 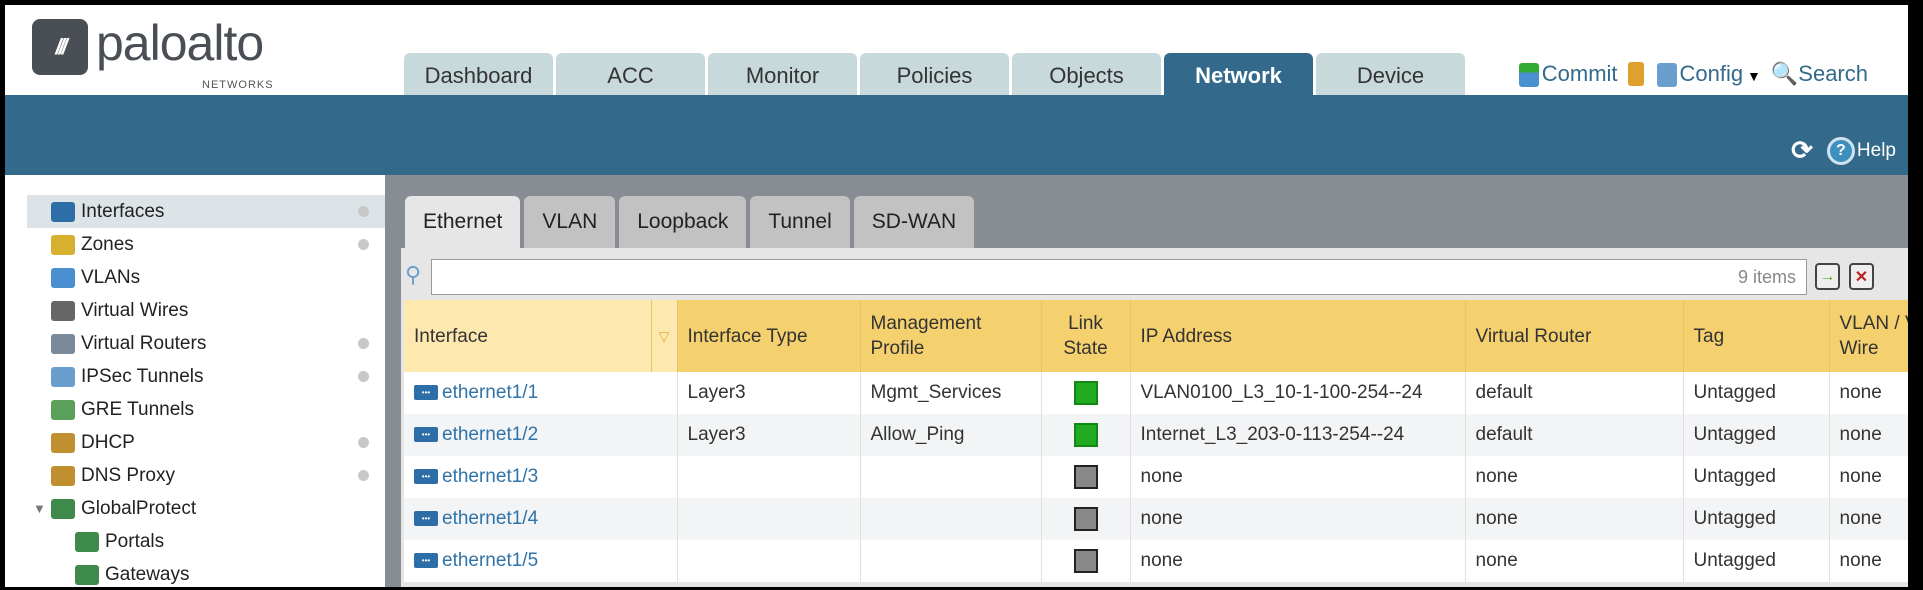 What do you see at coordinates (1298, 336) in the screenshot?
I see `column-header: IP Address` at bounding box center [1298, 336].